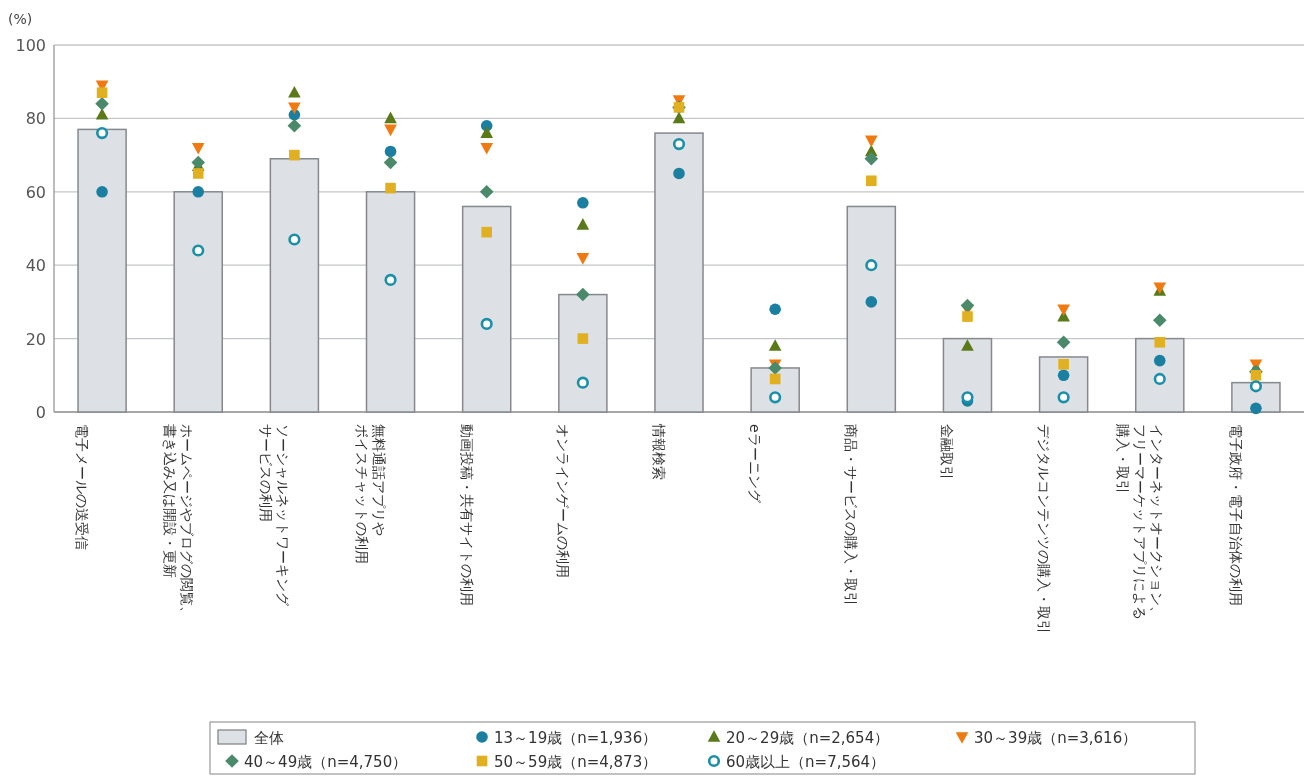  What do you see at coordinates (40, 412) in the screenshot?
I see `y-tick-label: 0` at bounding box center [40, 412].